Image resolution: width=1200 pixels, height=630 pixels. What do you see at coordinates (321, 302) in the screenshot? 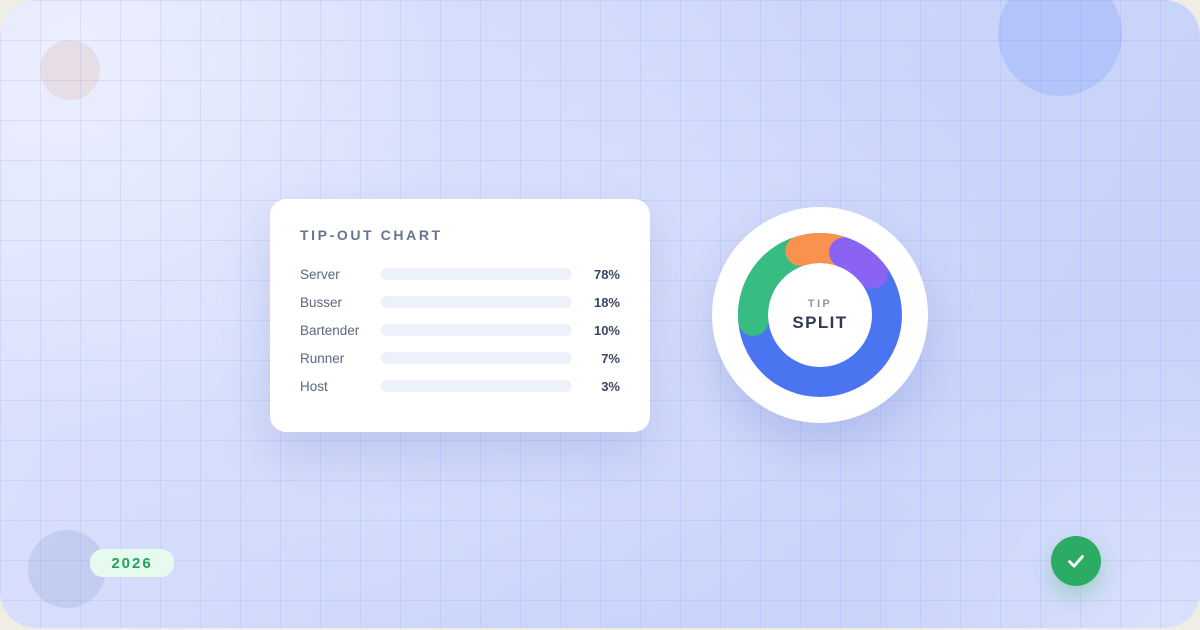
I see `bar-row-label: Busser` at bounding box center [321, 302].